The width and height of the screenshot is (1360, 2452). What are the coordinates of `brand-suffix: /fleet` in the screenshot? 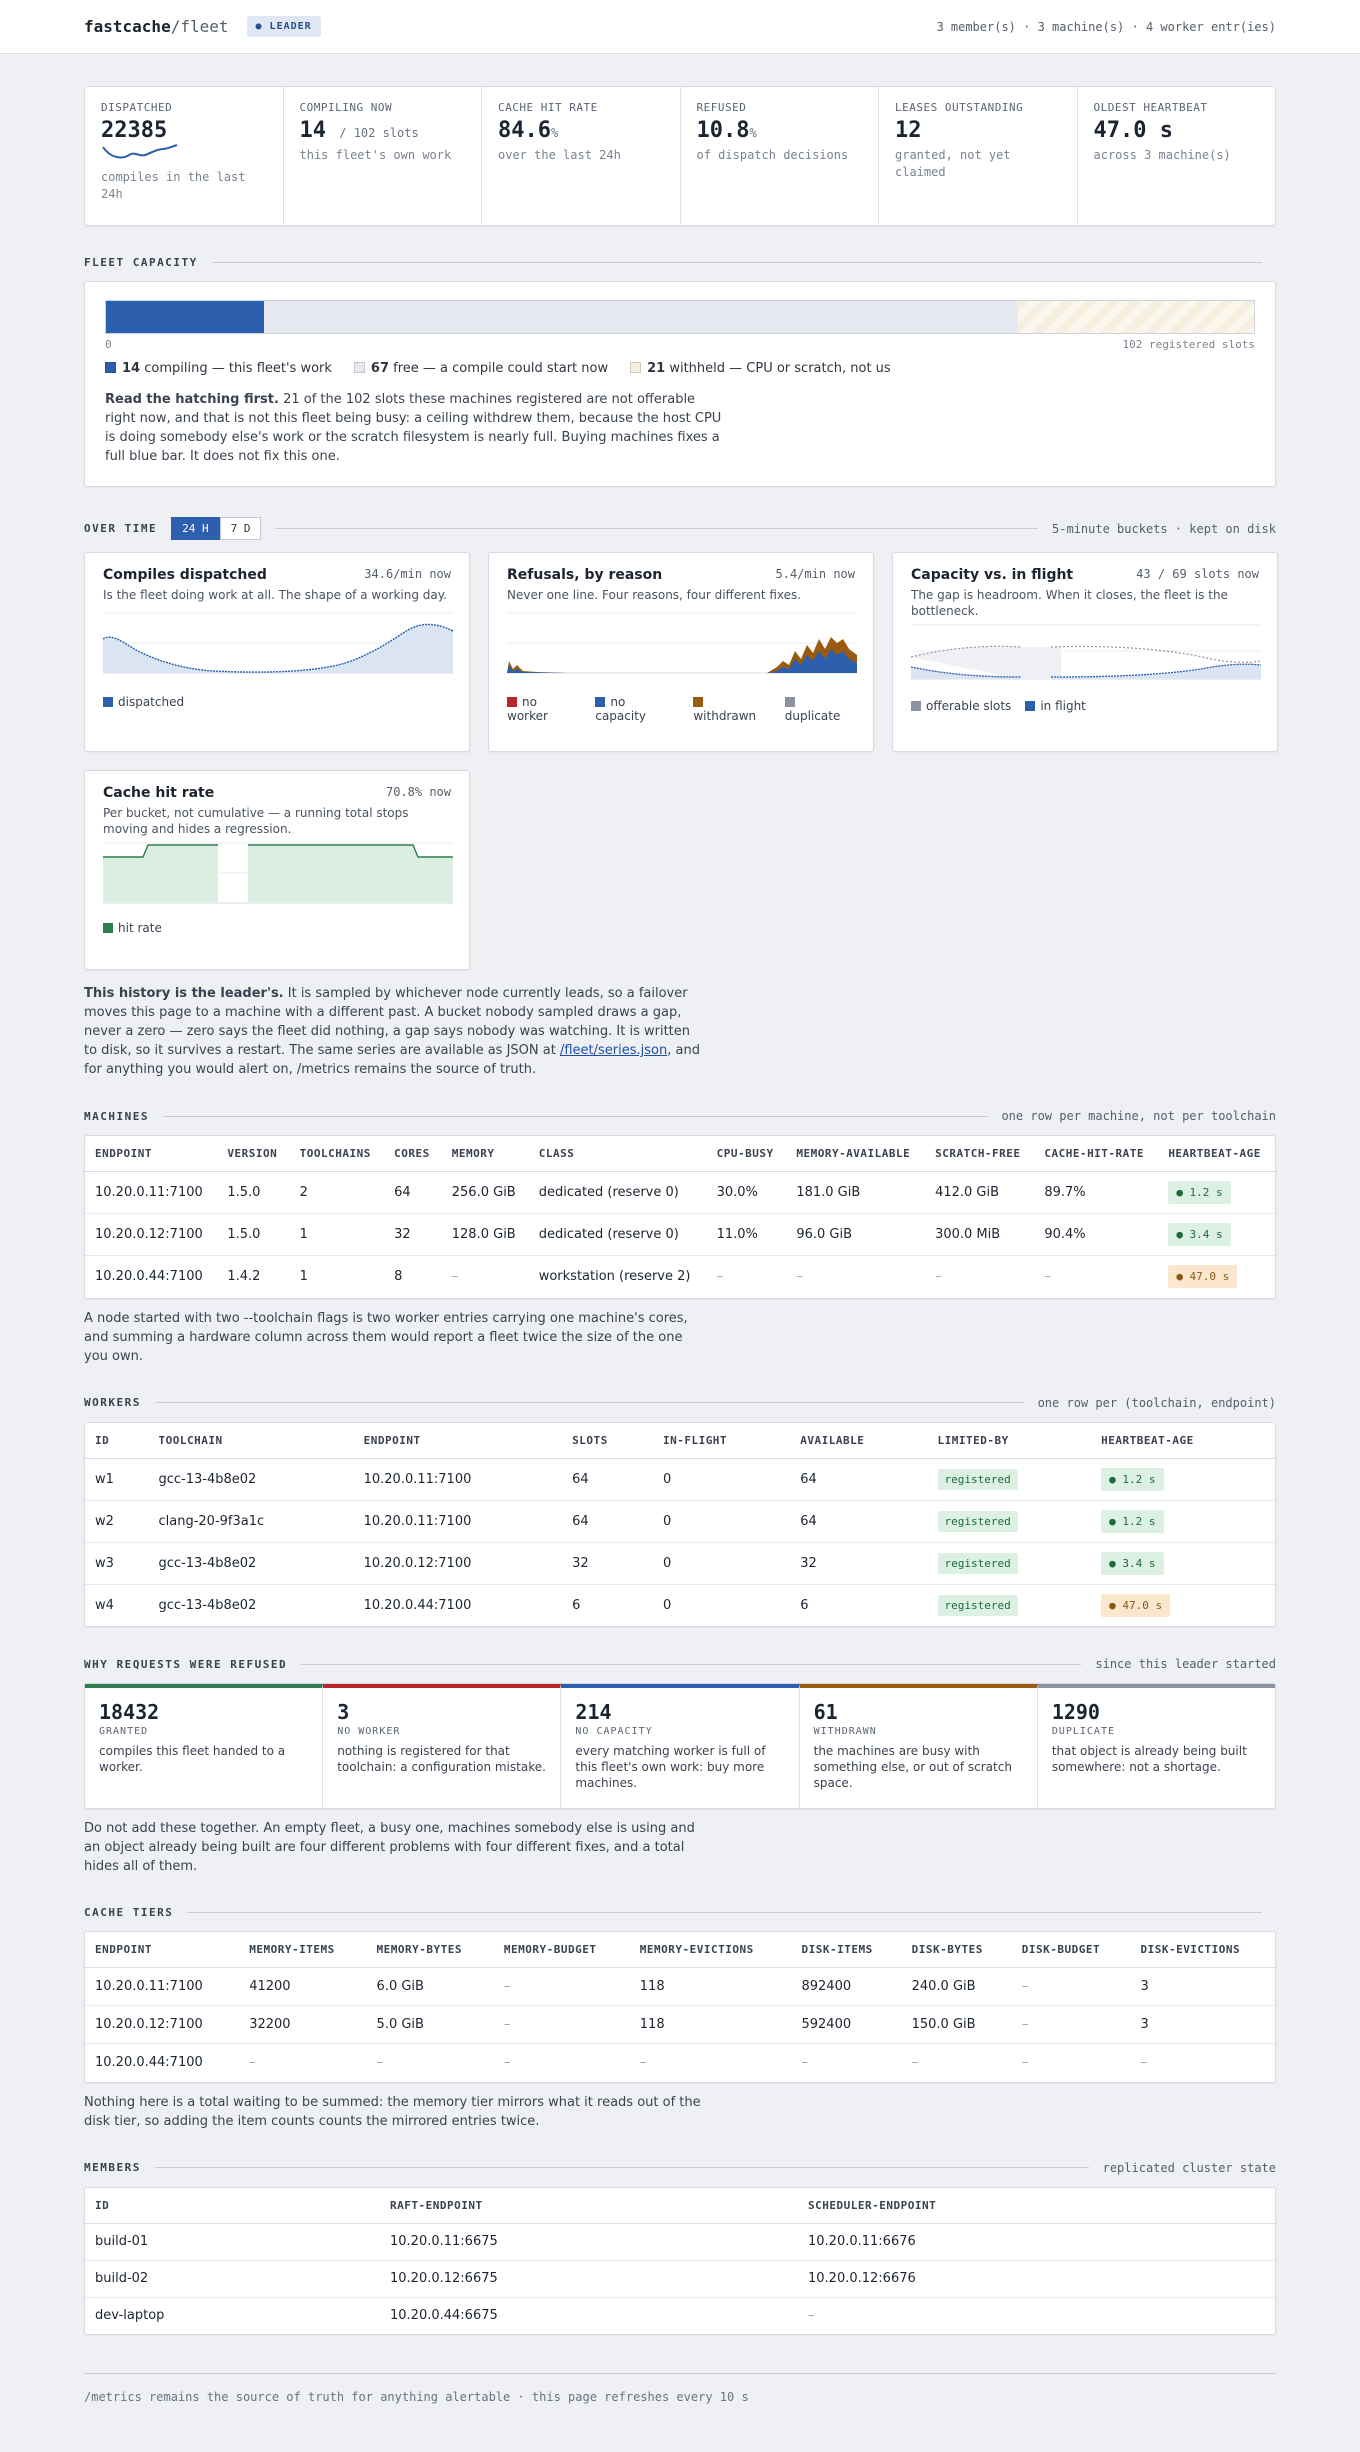 It's located at (199, 26).